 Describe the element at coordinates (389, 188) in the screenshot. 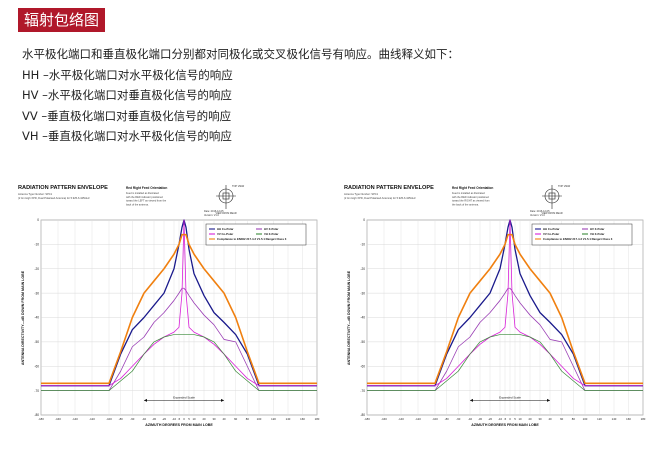

I see `chart-heading: RADIATION PATTERN ENVELOPE` at that location.